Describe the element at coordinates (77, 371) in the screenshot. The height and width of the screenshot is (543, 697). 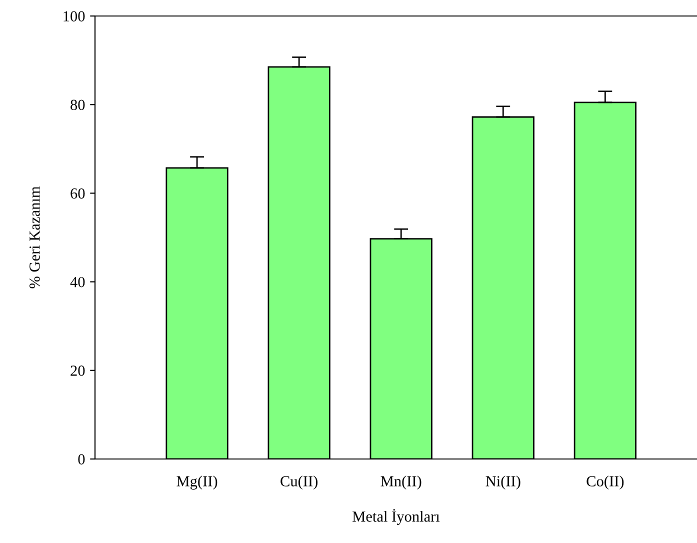
I see `y-tick-label: 20` at that location.